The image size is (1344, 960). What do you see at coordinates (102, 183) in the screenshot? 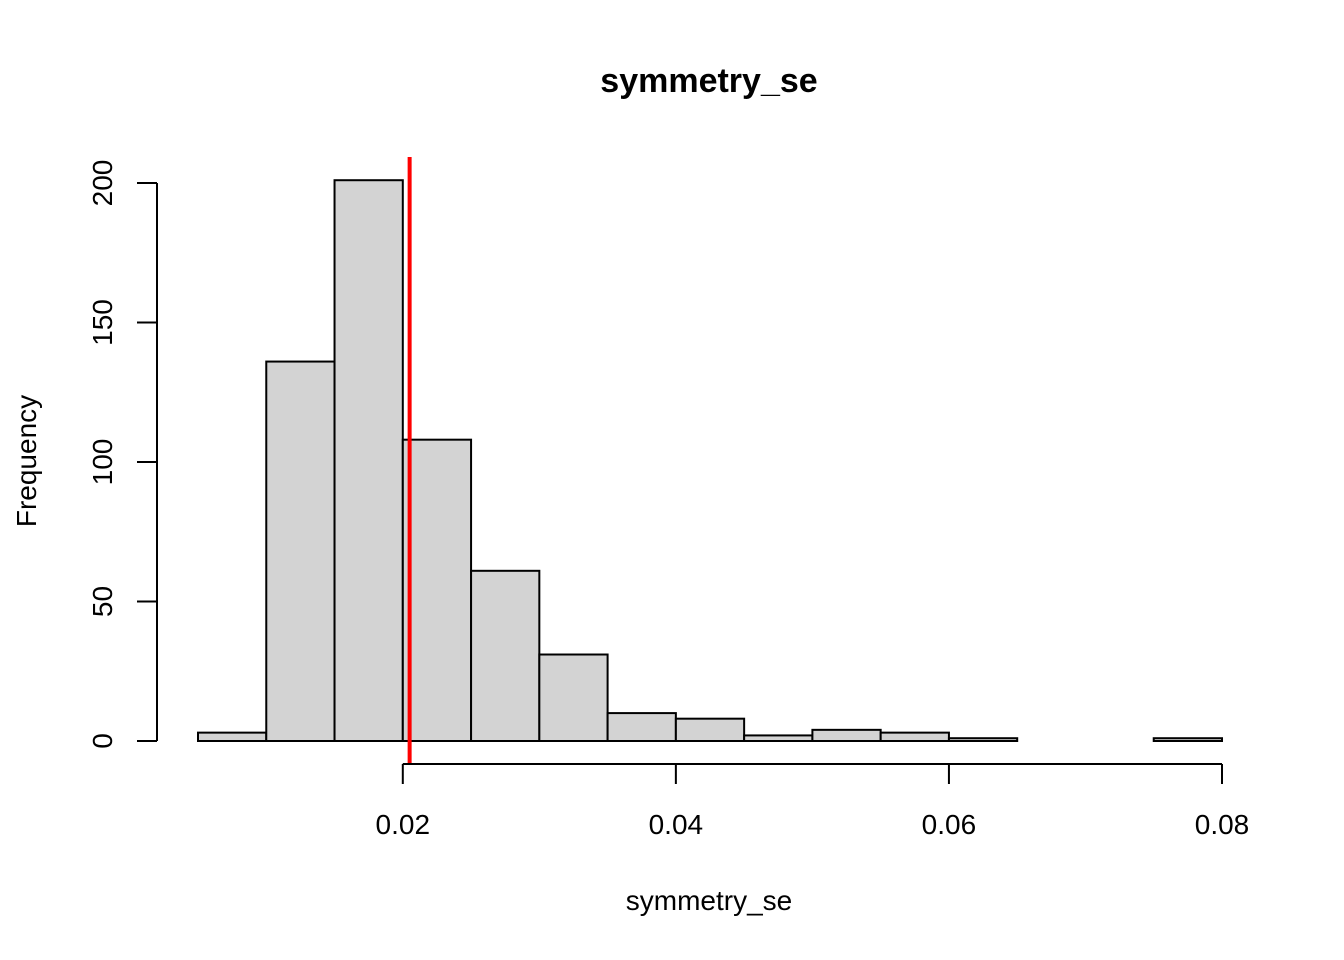
I see `y-tick-label: 200` at bounding box center [102, 183].